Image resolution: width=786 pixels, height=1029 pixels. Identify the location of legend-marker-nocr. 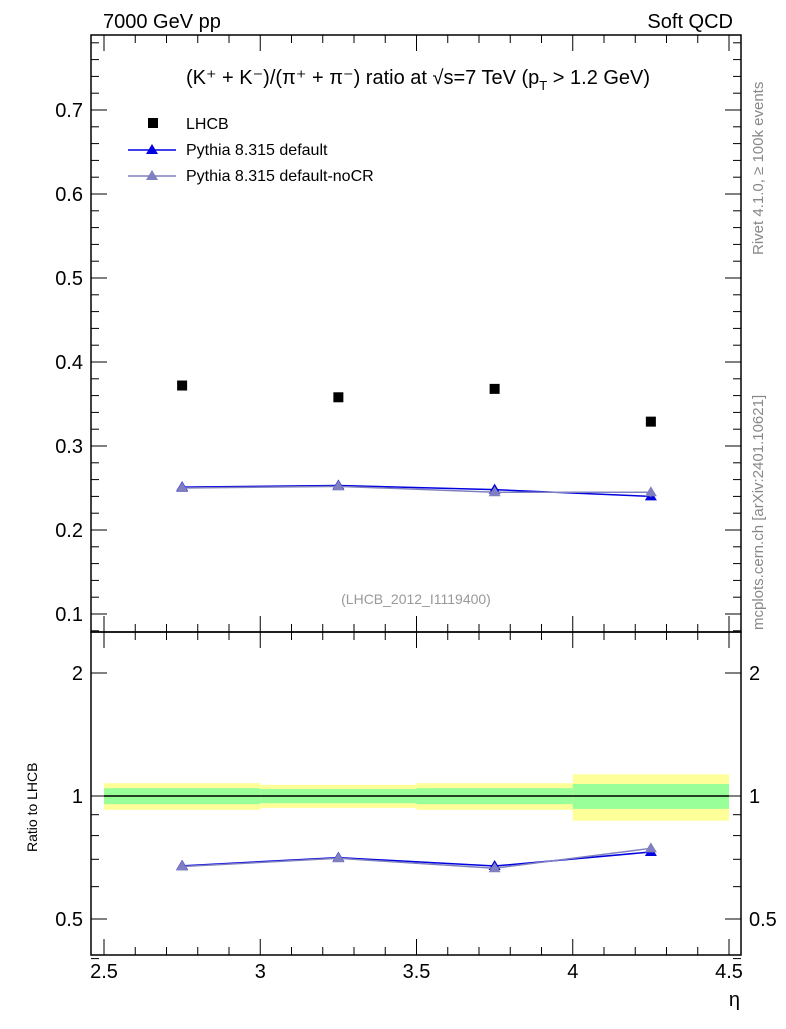
(152, 175).